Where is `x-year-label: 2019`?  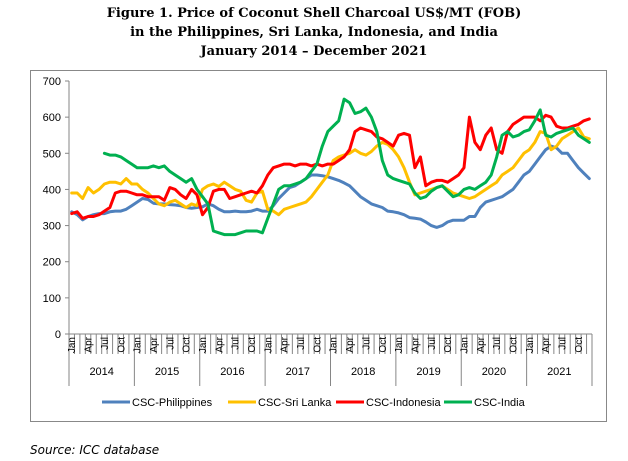
x-year-label: 2019 is located at coordinates (428, 372).